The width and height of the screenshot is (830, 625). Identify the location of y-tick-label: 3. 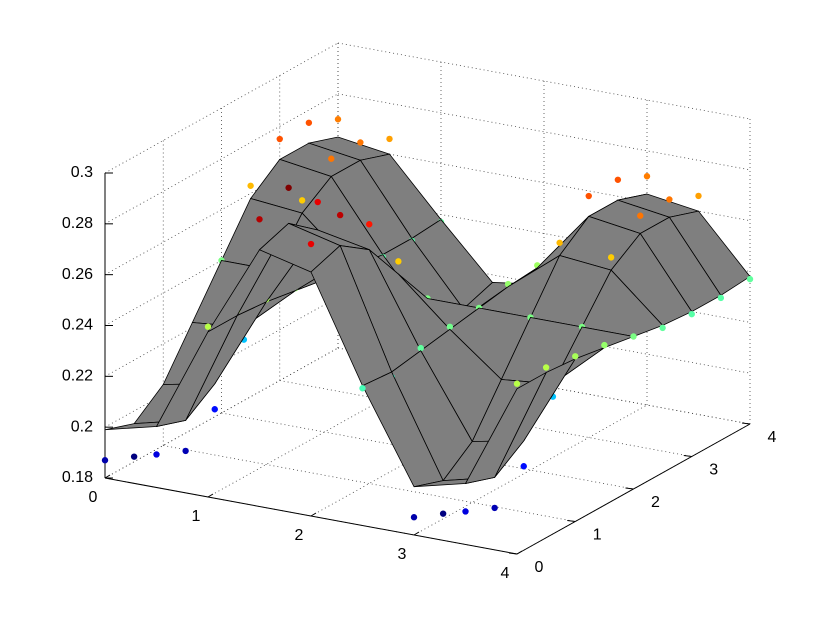
(713, 470).